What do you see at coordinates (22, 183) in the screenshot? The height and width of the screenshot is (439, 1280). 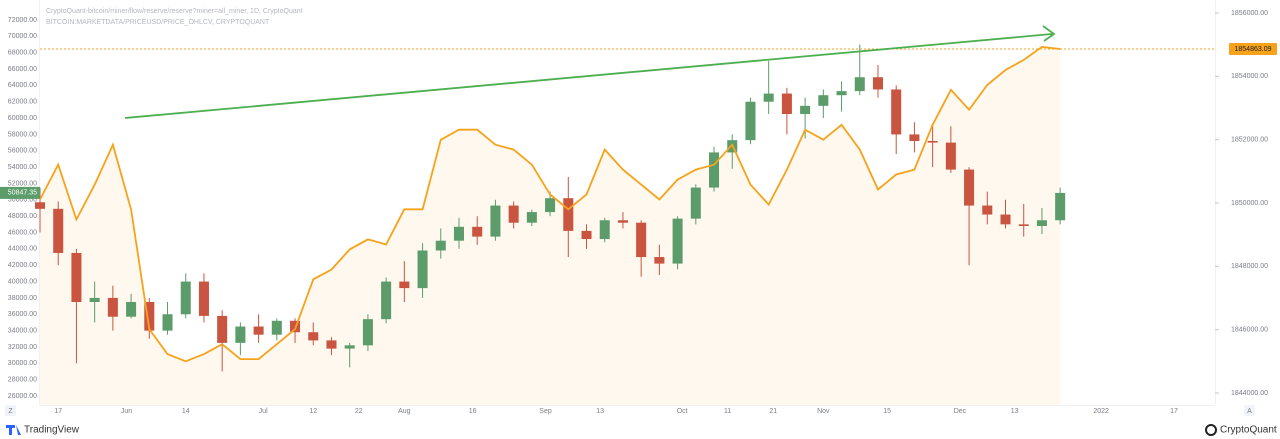 I see `y-tick-label: 52000.00` at bounding box center [22, 183].